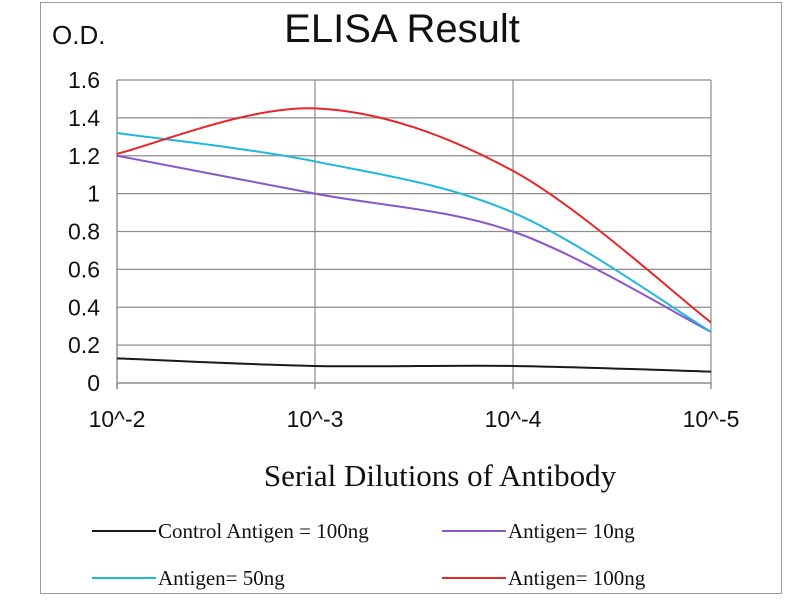  Describe the element at coordinates (84, 80) in the screenshot. I see `y-tick-label: 1.6` at that location.